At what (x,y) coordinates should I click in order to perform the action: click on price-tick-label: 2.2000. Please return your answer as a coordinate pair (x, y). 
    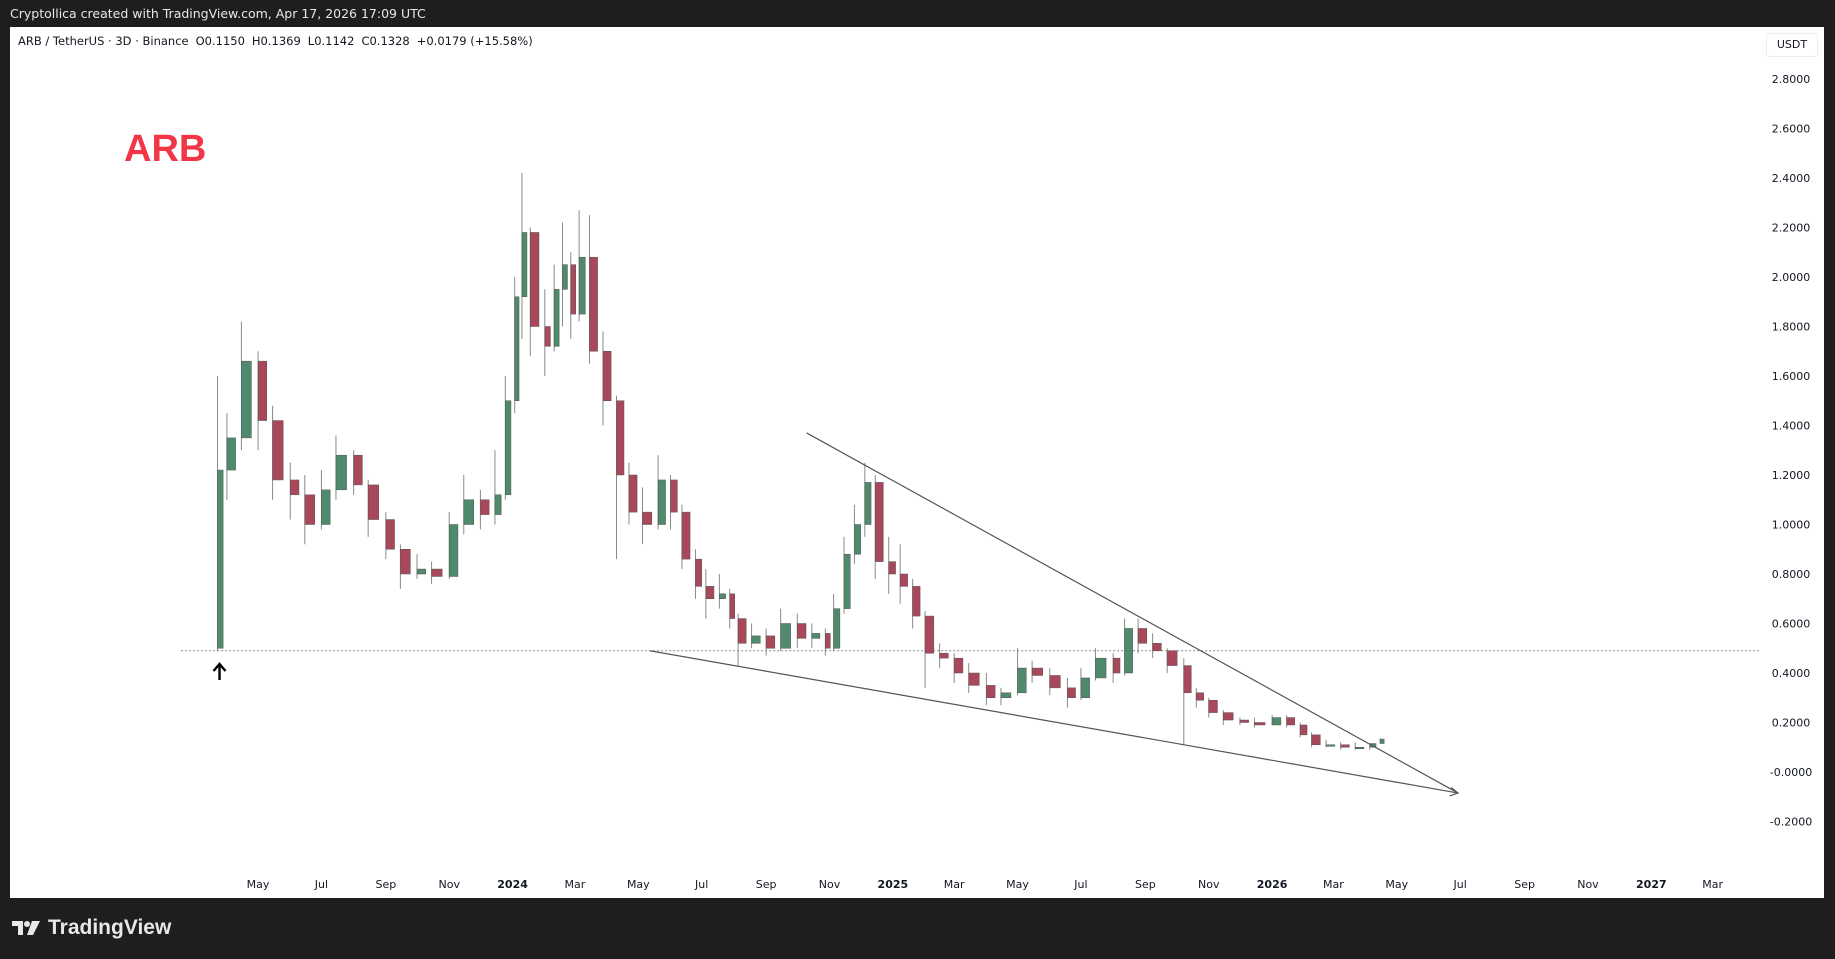
    Looking at the image, I should click on (1791, 228).